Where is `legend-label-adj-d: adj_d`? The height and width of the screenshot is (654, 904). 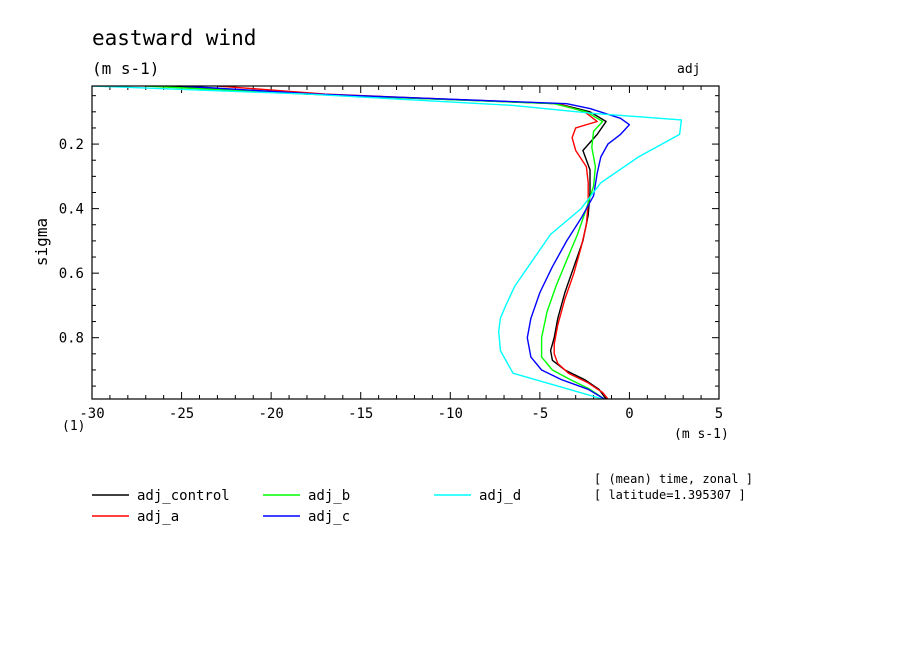 legend-label-adj-d: adj_d is located at coordinates (500, 496).